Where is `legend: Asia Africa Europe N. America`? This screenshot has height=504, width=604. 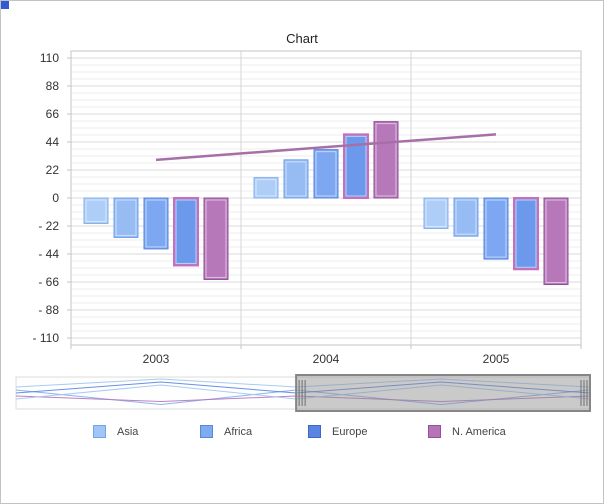
legend: Asia Africa Europe N. America is located at coordinates (302, 436).